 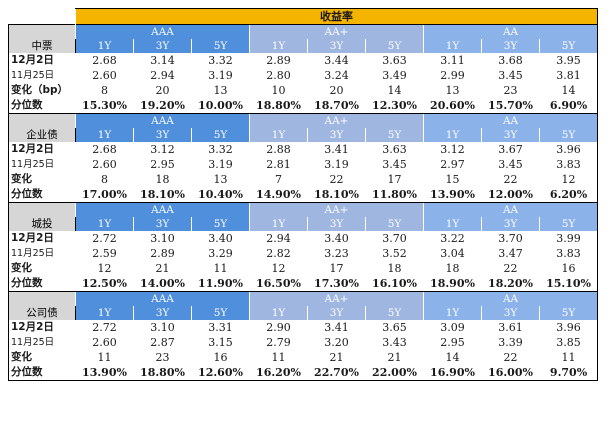 What do you see at coordinates (220, 106) in the screenshot?
I see `table-cell: 10.00%` at bounding box center [220, 106].